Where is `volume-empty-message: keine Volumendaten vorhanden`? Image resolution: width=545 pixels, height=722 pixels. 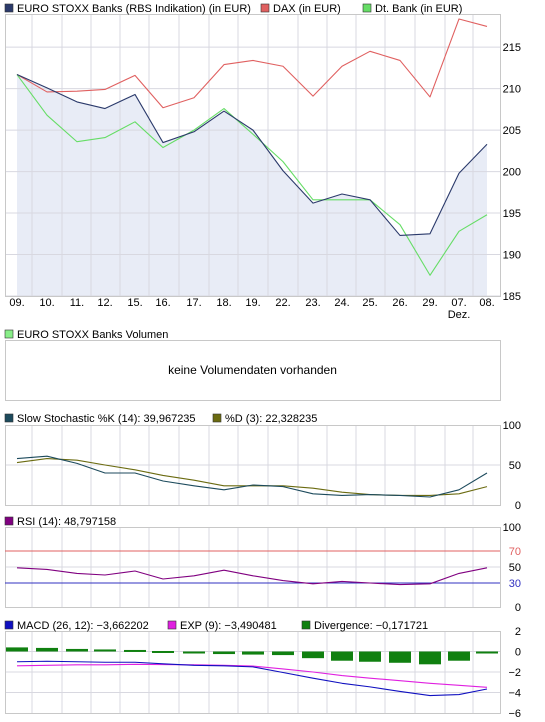
volume-empty-message: keine Volumendaten vorhanden is located at coordinates (252, 370).